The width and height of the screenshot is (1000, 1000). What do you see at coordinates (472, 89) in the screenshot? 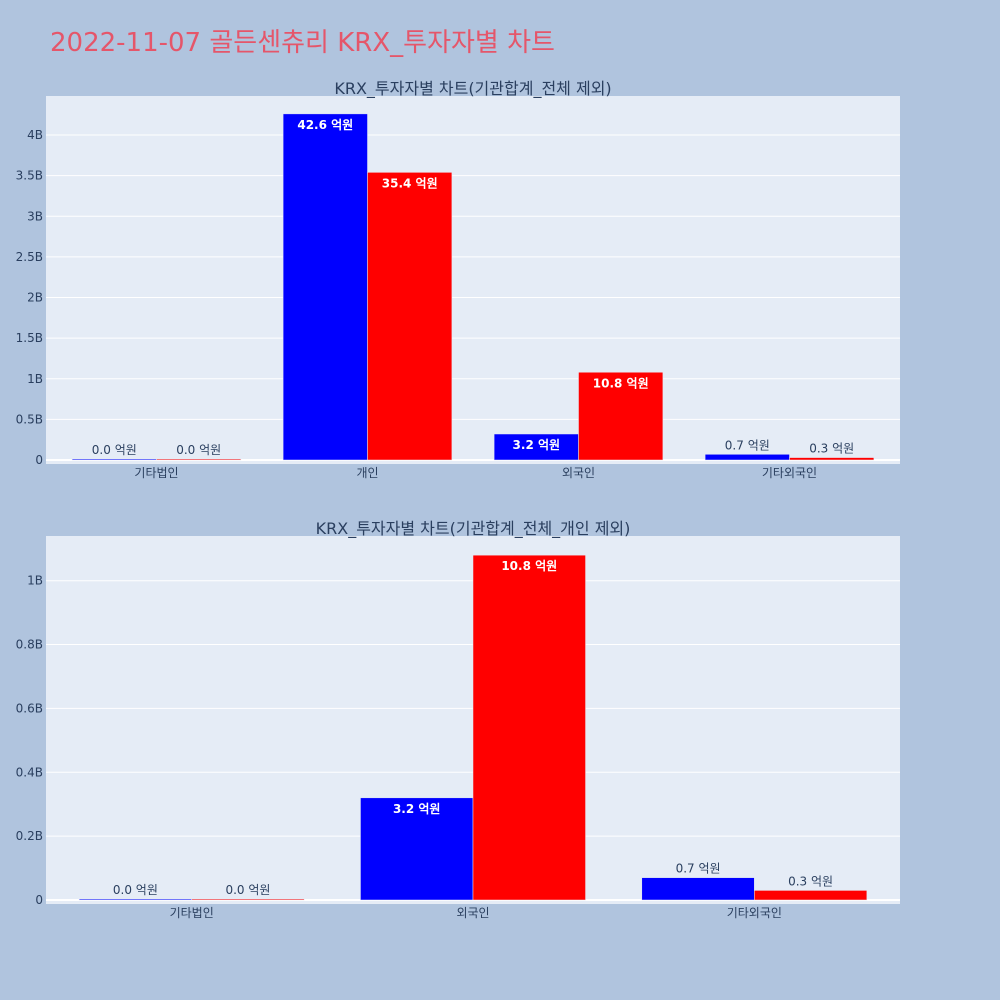
I see `chart-title: KRX_투자자별 차트(기관합계_전체 제외)` at bounding box center [472, 89].